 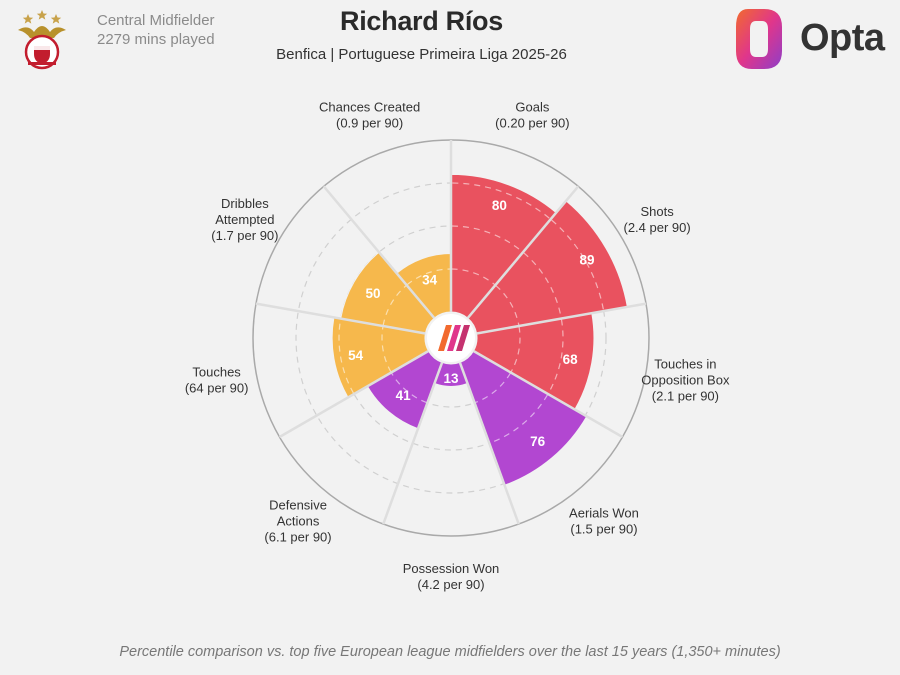 What do you see at coordinates (587, 259) in the screenshot?
I see `value-label: 89` at bounding box center [587, 259].